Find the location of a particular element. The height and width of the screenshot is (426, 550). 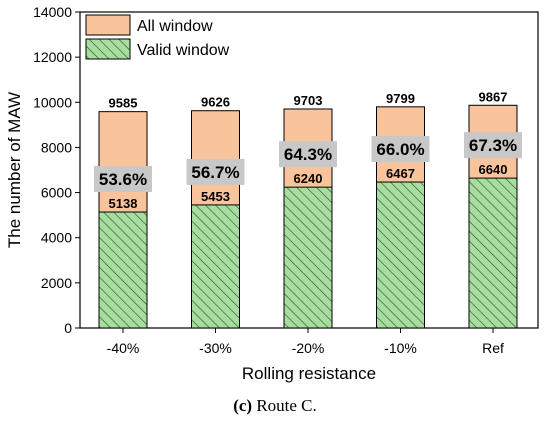

legend-label-all-window: All window is located at coordinates (175, 26).